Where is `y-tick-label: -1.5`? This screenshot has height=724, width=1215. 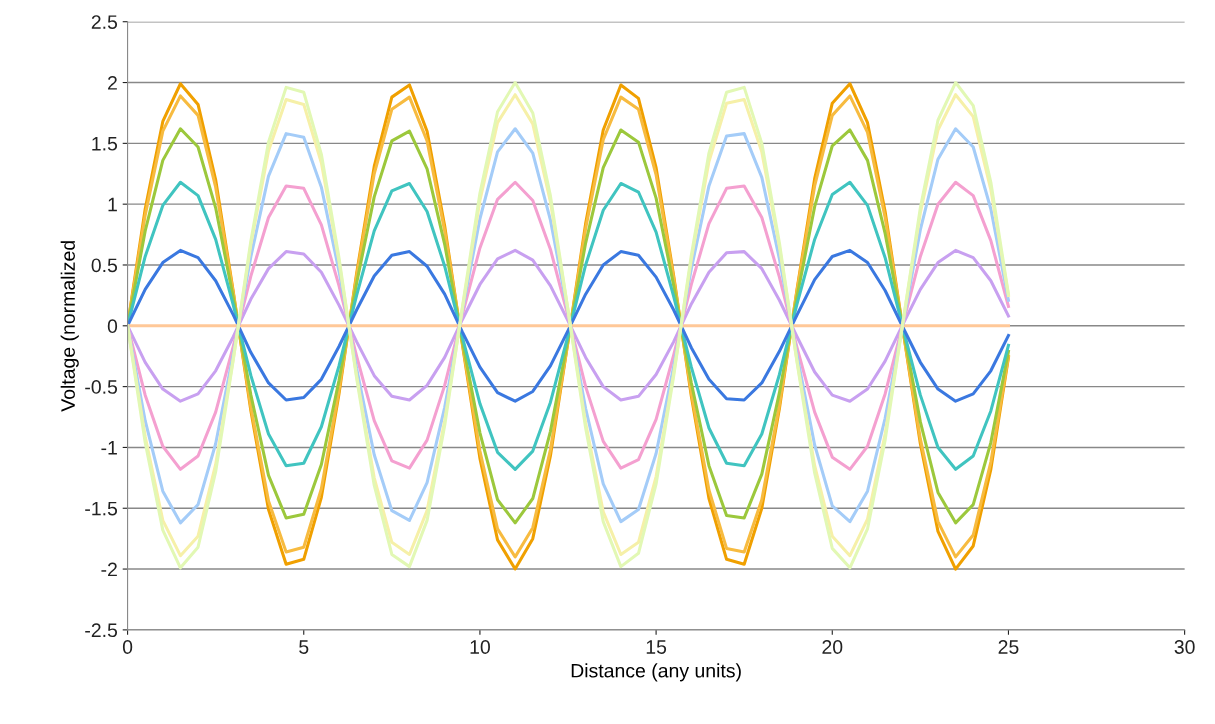 y-tick-label: -1.5 is located at coordinates (101, 508).